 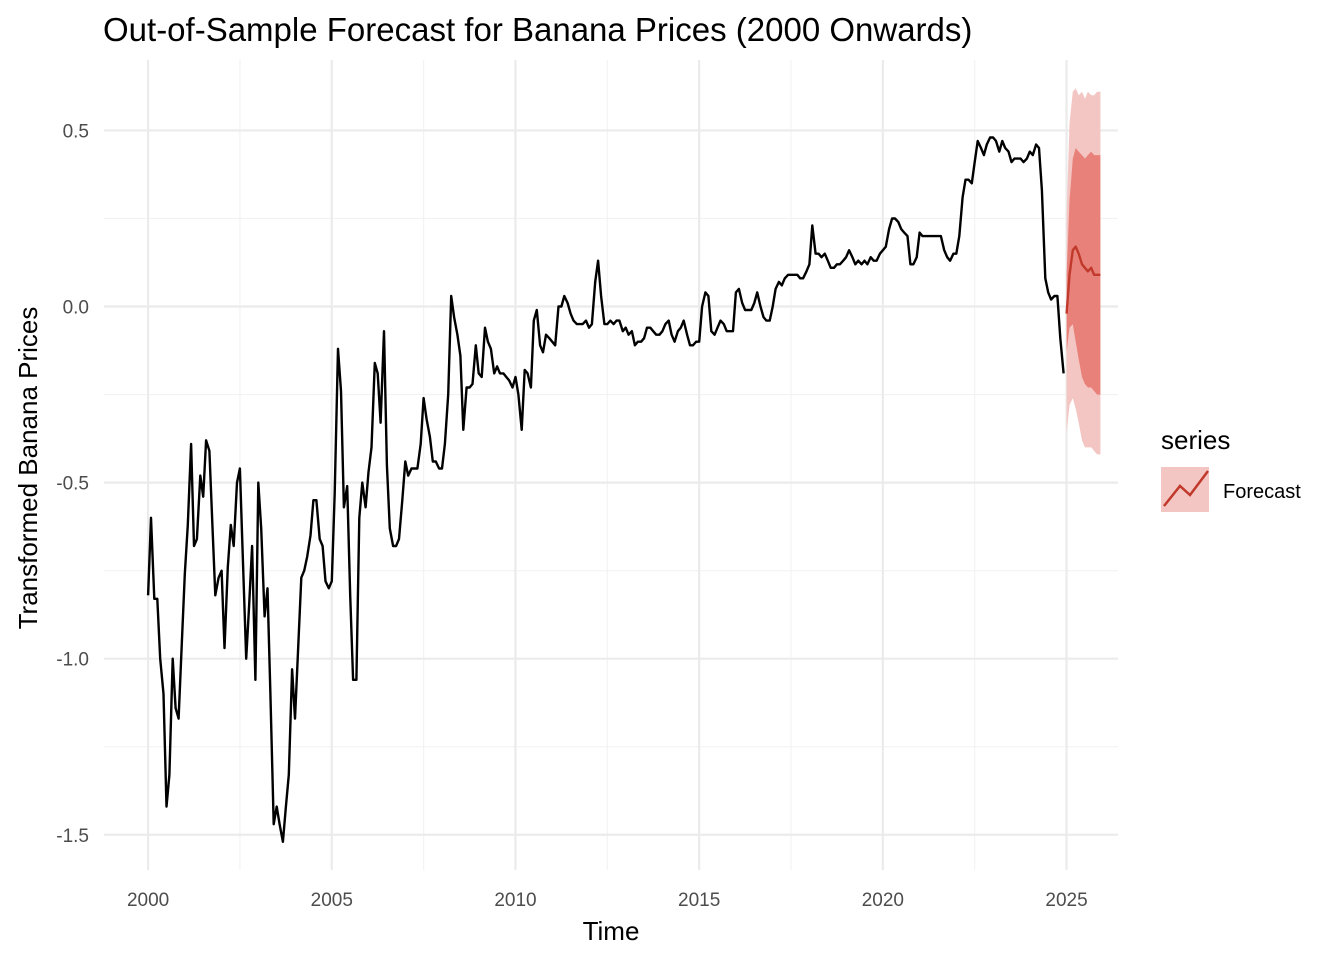 What do you see at coordinates (1231, 468) in the screenshot?
I see `legend: series Forecast` at bounding box center [1231, 468].